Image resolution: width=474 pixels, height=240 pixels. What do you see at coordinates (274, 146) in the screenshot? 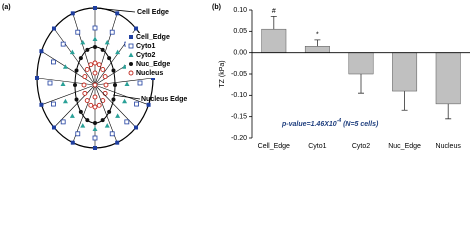
I see `x-tick-label: Cell_Edge` at bounding box center [274, 146].